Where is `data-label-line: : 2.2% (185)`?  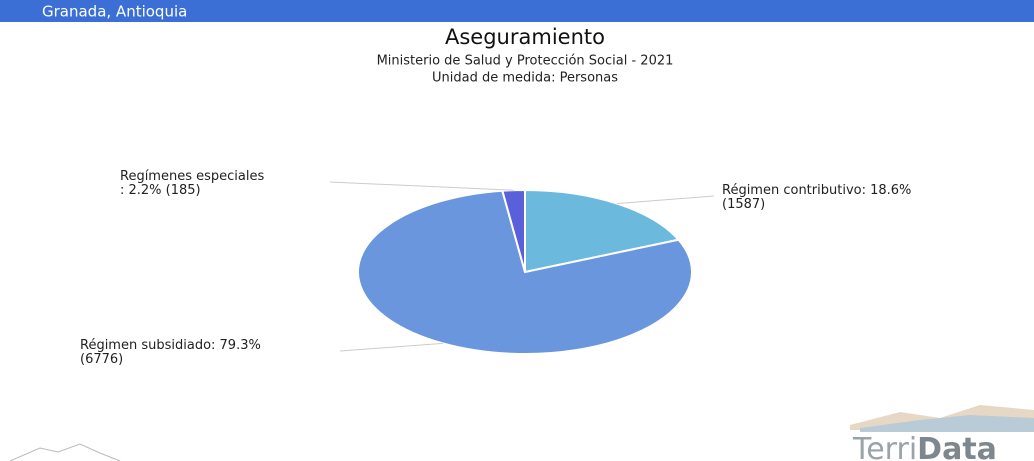 data-label-line: : 2.2% (185) is located at coordinates (160, 190).